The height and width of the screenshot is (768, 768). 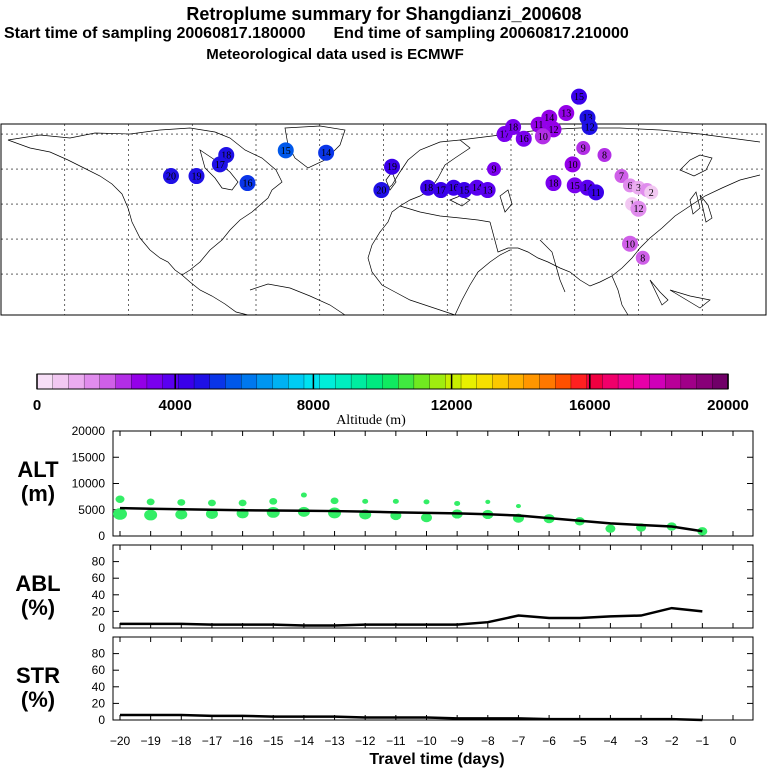 I want to click on plume-marker-label: 11, so click(x=539, y=125).